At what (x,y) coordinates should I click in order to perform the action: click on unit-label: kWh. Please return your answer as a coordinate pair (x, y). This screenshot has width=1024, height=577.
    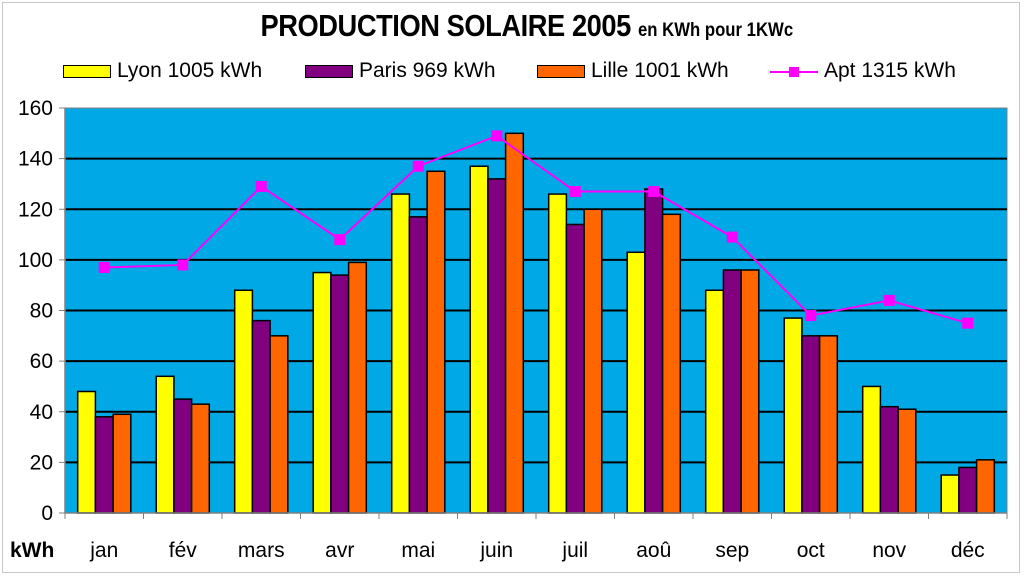
    Looking at the image, I should click on (32, 550).